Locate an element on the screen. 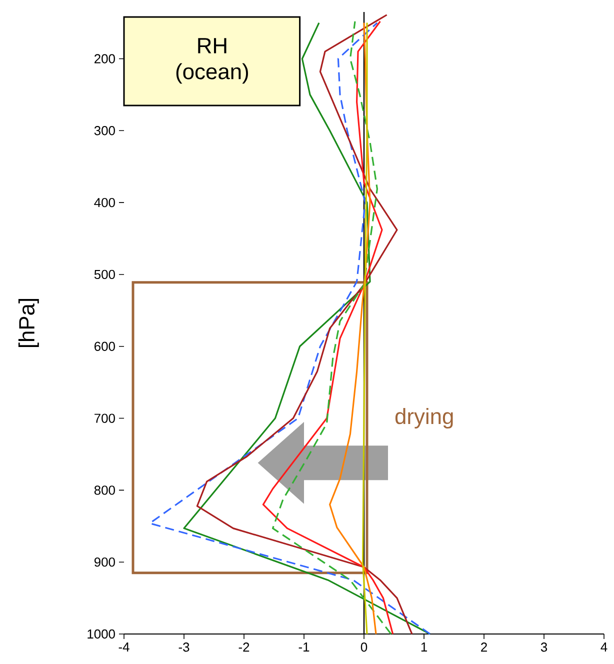 This screenshot has width=614, height=664. y-tick-label: 200 is located at coordinates (104, 59).